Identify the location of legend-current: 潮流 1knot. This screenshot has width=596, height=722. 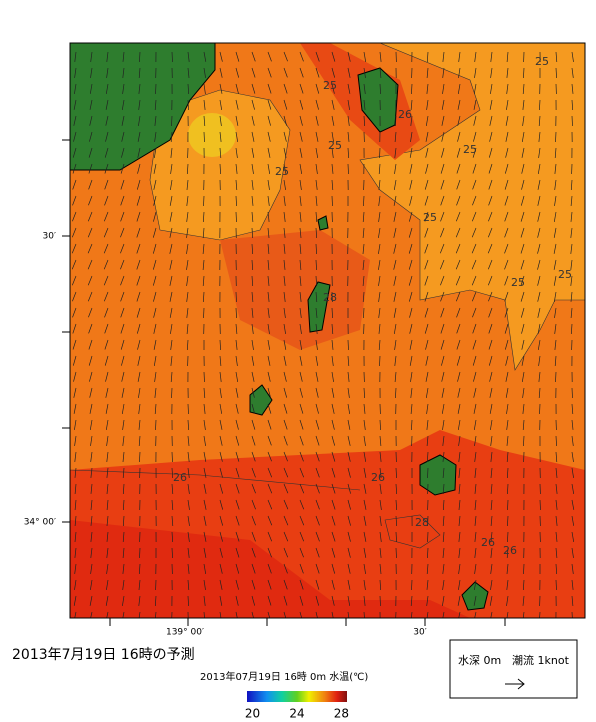
(541, 660).